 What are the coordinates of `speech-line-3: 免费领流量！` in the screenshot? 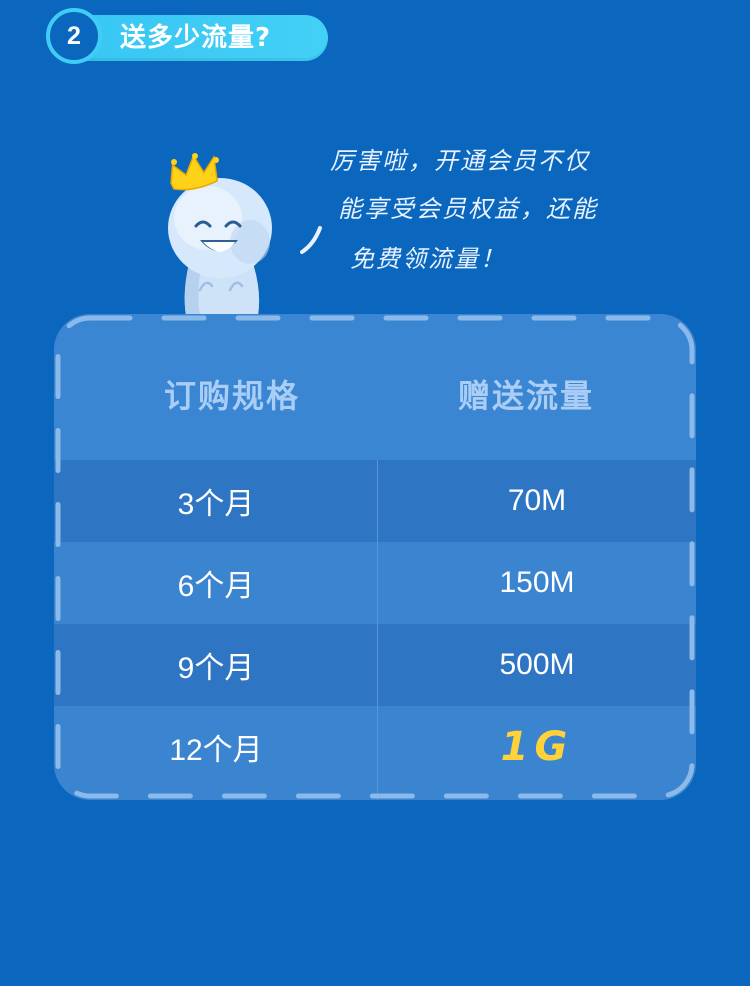 It's located at (428, 259).